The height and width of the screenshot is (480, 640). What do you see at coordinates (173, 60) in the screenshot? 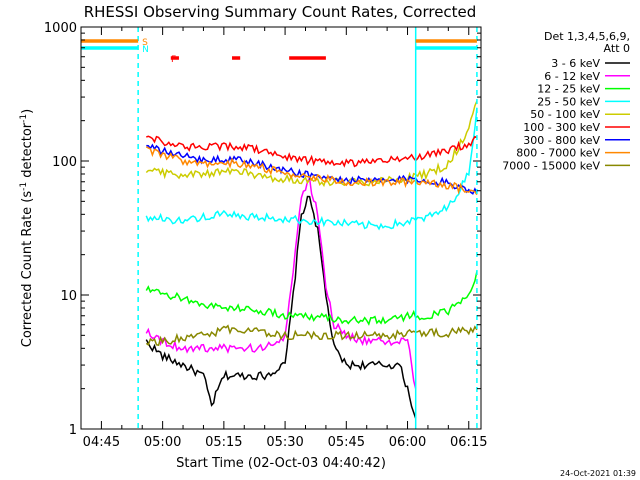
I see `flag-f-label: F` at bounding box center [173, 60].